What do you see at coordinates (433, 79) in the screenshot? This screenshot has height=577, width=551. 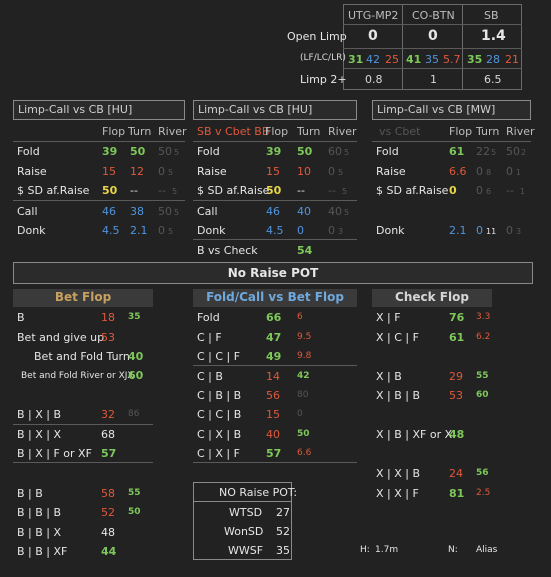 I see `limp2-co: 1` at bounding box center [433, 79].